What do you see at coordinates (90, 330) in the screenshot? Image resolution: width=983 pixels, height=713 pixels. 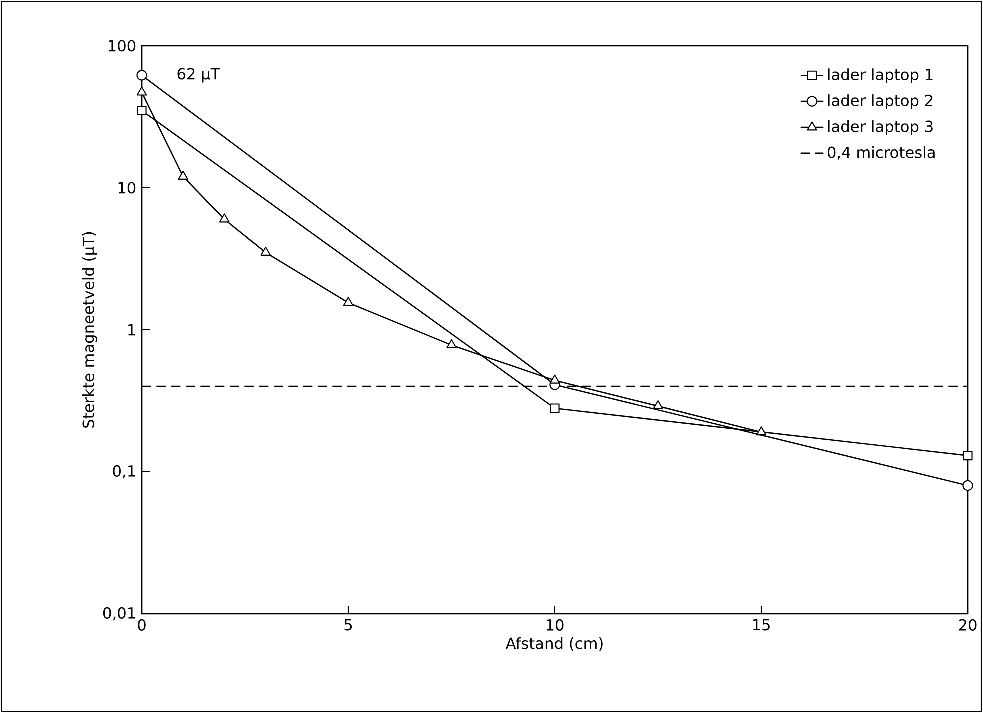 I see `y-axis-title: Sterkte magneetveld (µT)` at bounding box center [90, 330].